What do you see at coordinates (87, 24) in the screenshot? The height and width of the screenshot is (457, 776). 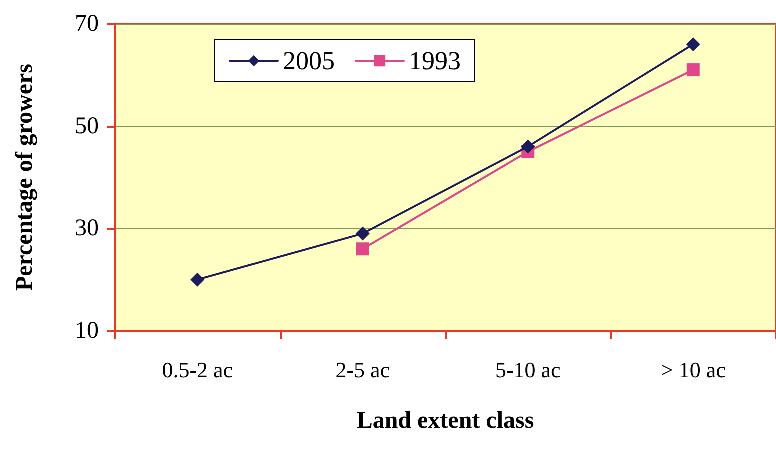 I see `y-tick-label: 70` at bounding box center [87, 24].